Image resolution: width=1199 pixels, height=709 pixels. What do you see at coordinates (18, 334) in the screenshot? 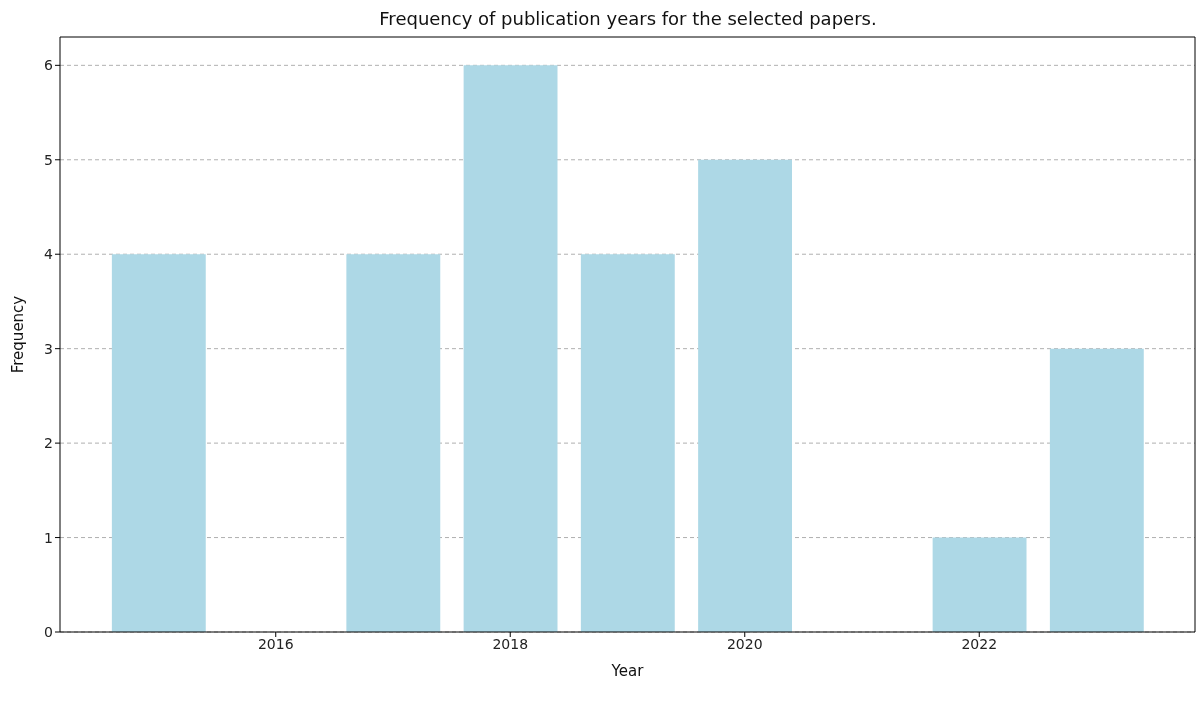
I see `y-axis-title: Frequency` at bounding box center [18, 334].